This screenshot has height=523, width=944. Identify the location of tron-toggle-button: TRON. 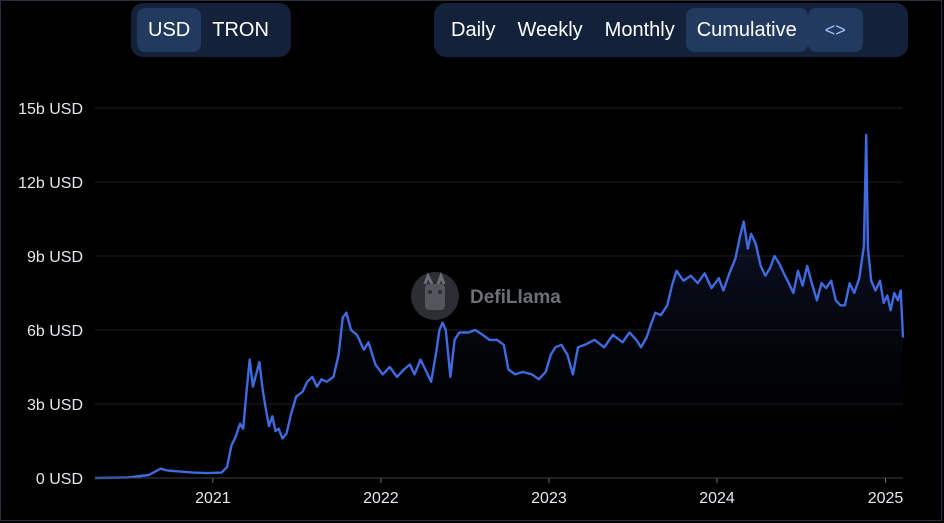
(240, 30).